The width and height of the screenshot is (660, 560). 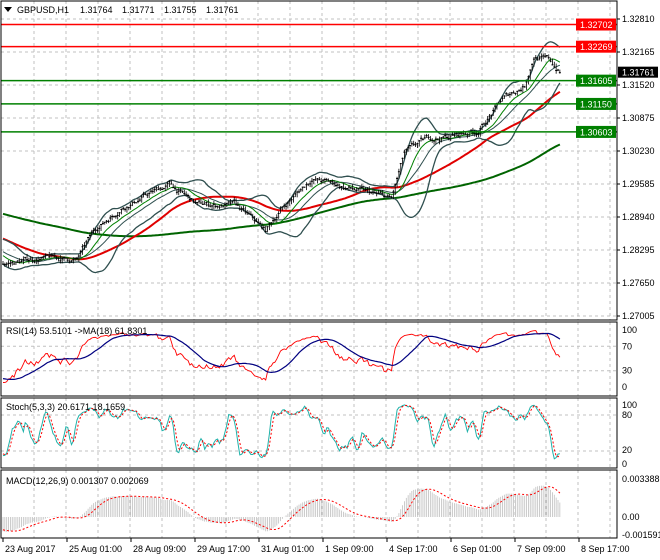 What do you see at coordinates (30, 549) in the screenshot?
I see `time-tick-label: 23 Aug 2017` at bounding box center [30, 549].